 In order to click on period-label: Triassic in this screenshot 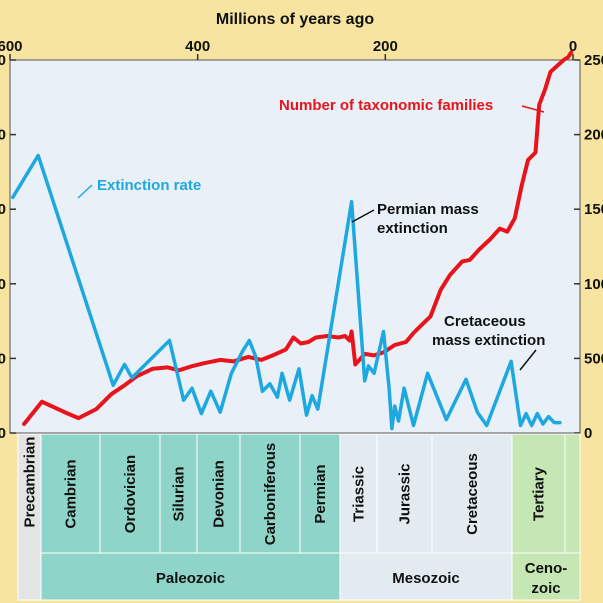, I will do `click(359, 494)`.